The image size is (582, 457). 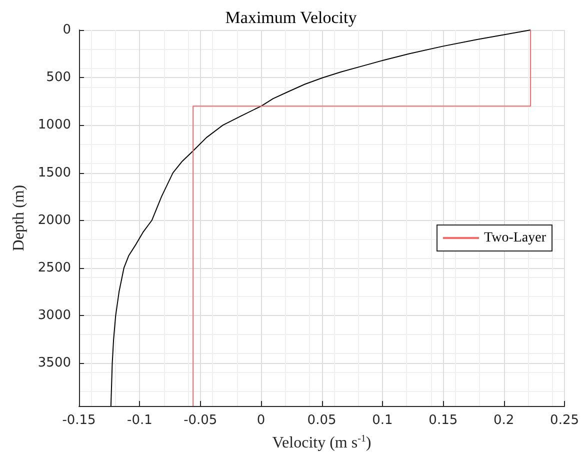 What do you see at coordinates (515, 238) in the screenshot?
I see `legend-label: Two-Layer` at bounding box center [515, 238].